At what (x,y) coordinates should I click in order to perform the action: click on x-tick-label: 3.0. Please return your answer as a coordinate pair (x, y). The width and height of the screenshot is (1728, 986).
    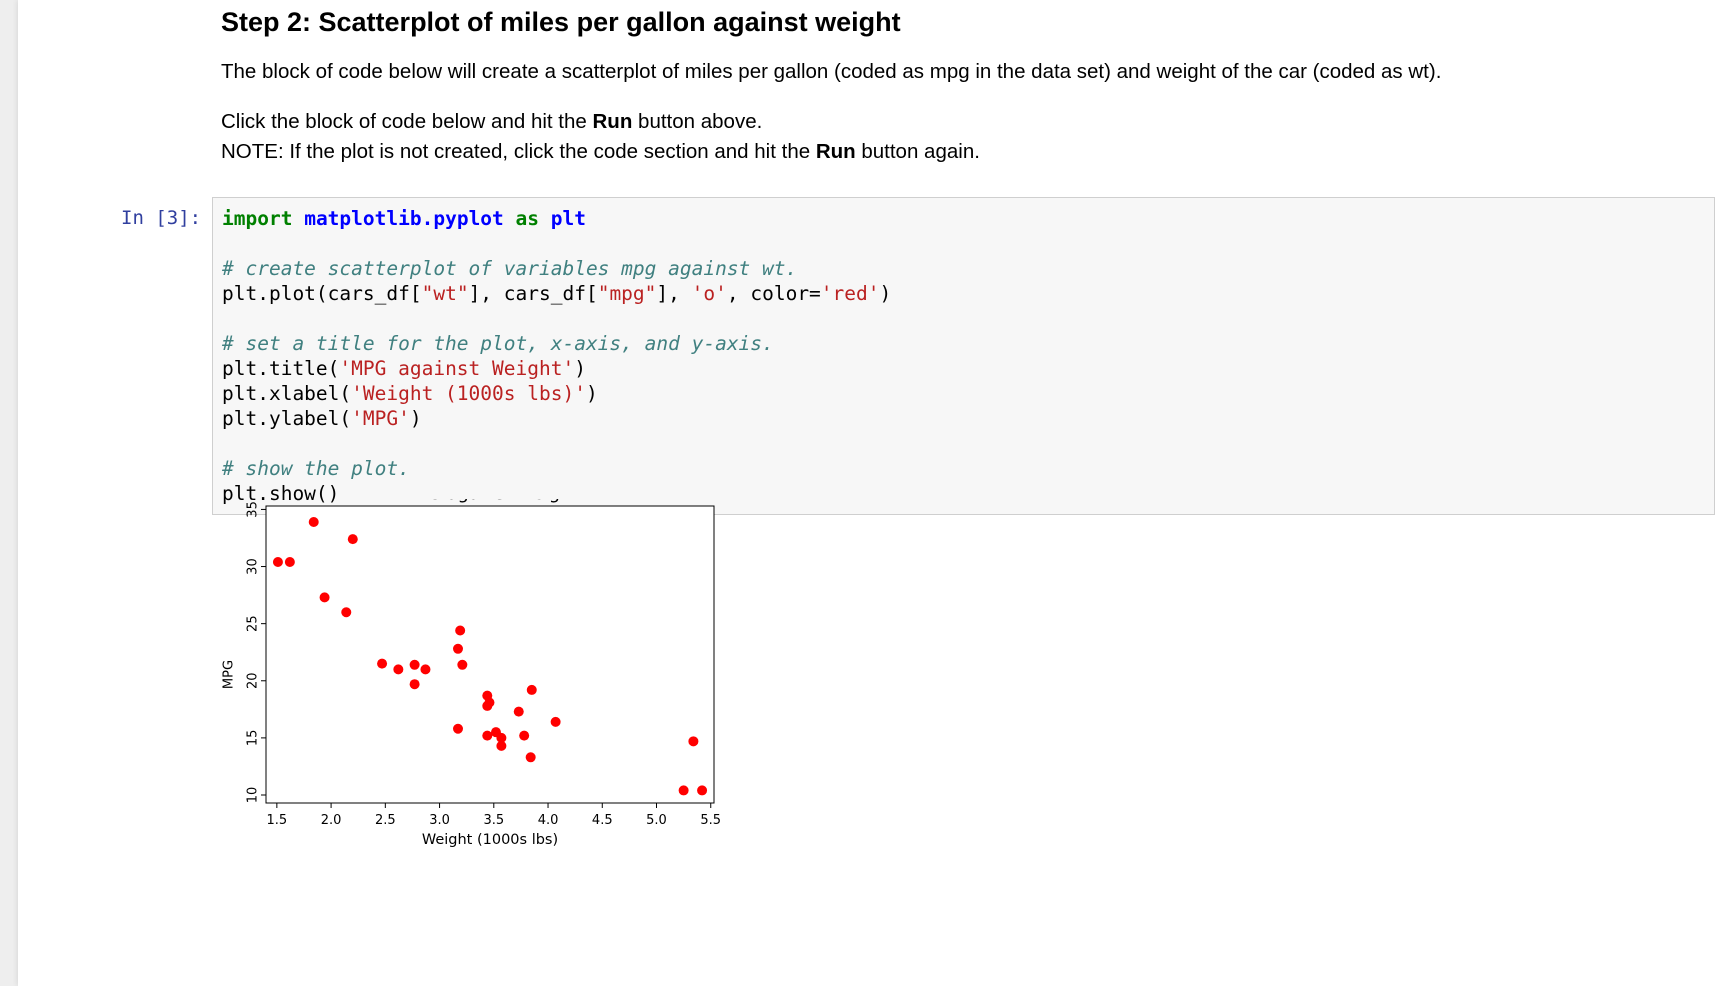
    Looking at the image, I should click on (439, 820).